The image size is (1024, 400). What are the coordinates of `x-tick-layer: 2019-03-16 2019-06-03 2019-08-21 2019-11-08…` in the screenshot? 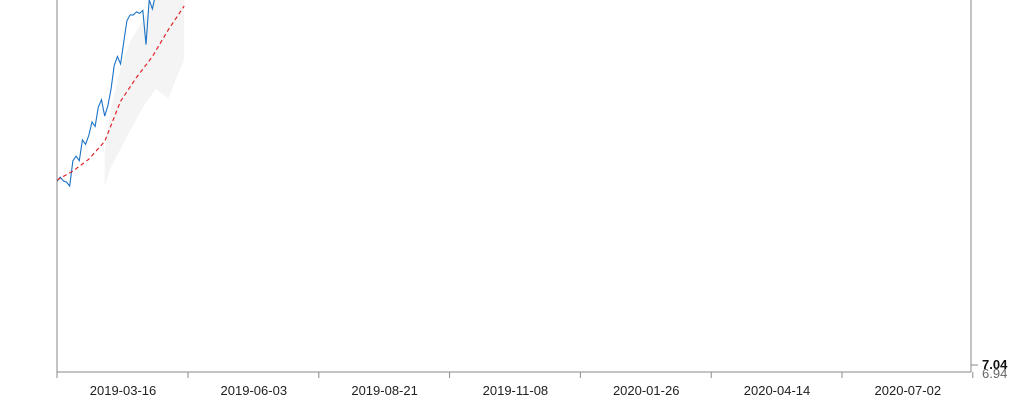 It's located at (515, 385).